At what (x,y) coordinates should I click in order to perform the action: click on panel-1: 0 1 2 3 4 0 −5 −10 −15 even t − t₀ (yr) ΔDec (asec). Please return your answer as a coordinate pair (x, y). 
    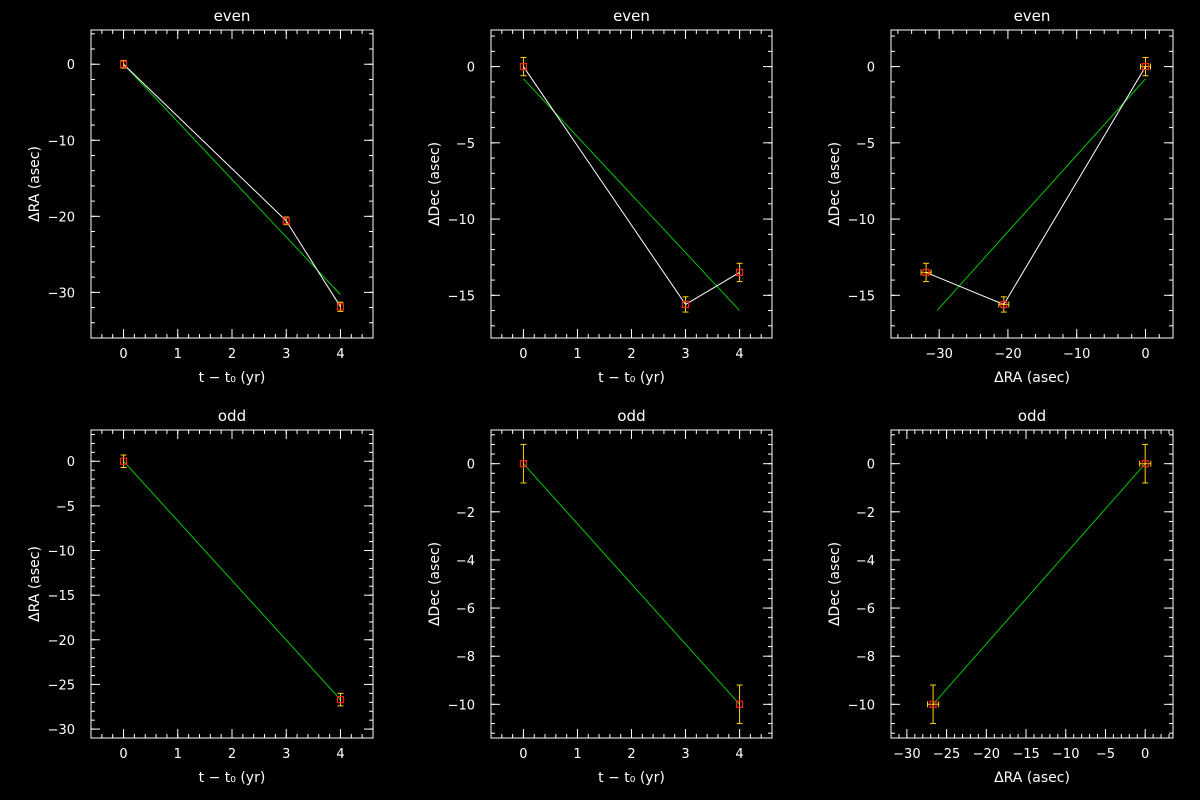
    Looking at the image, I should click on (600, 196).